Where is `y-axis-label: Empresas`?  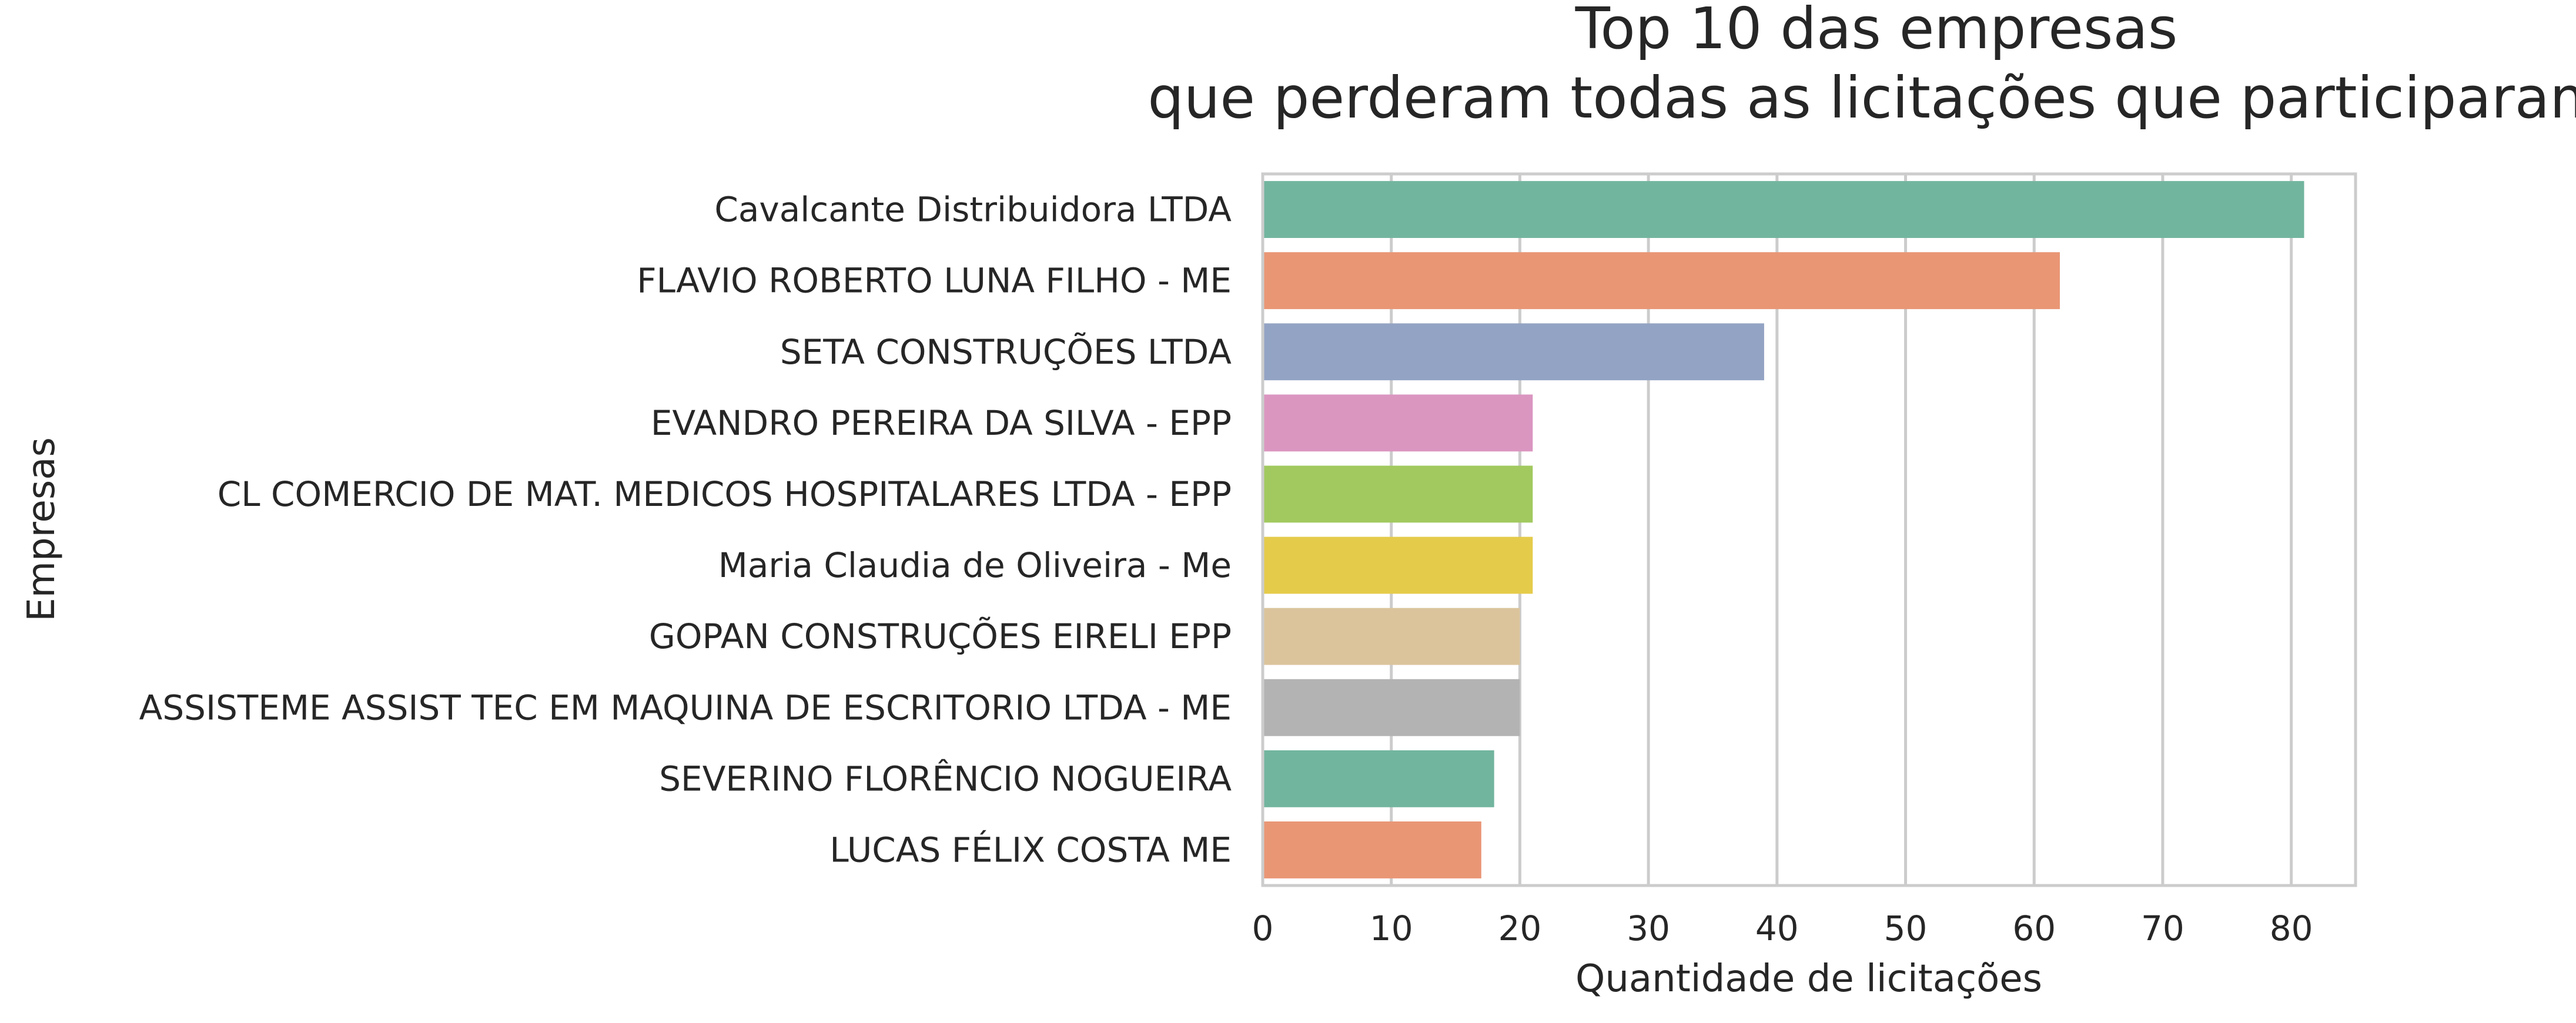 y-axis-label: Empresas is located at coordinates (41, 529).